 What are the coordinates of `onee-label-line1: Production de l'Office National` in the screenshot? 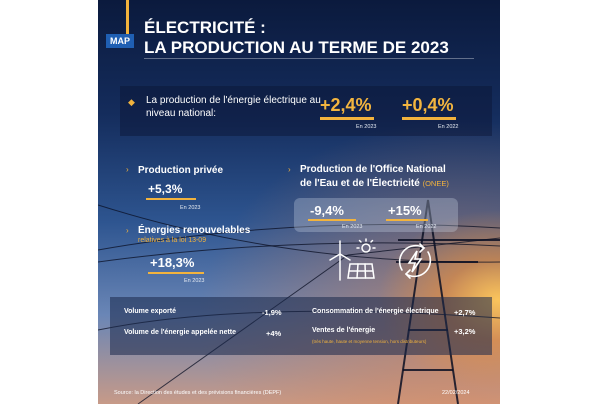 It's located at (373, 169).